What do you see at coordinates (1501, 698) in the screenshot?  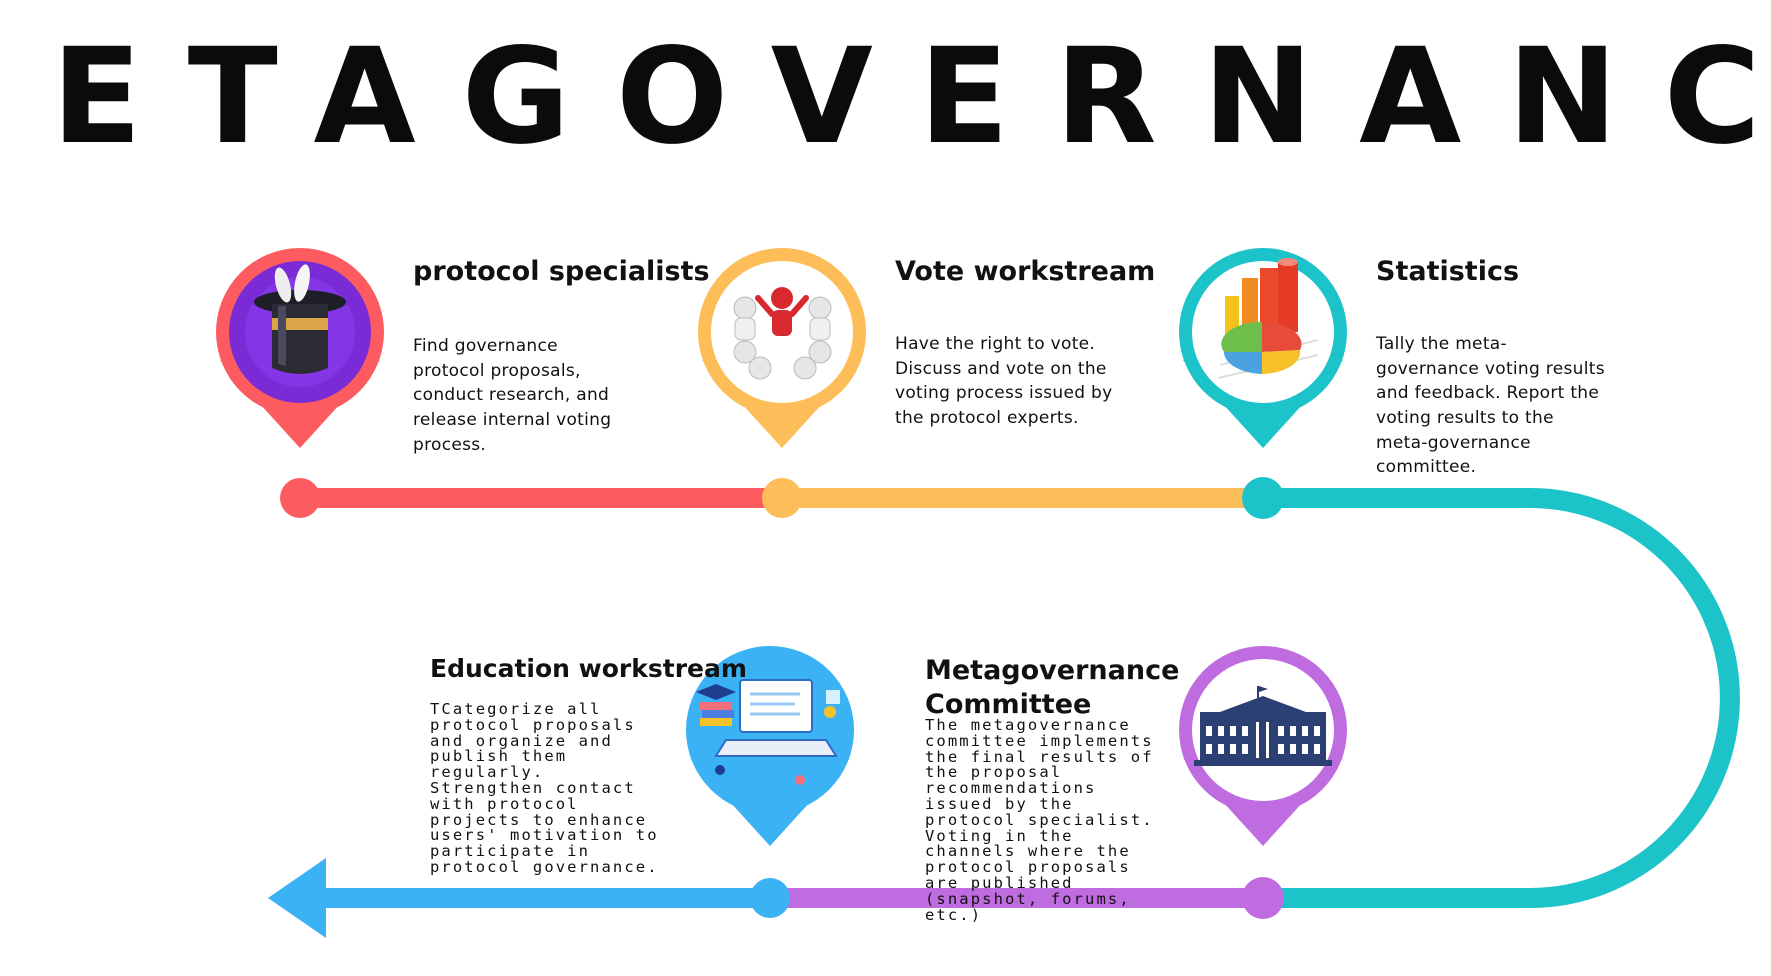 I see `track-segment-teal` at bounding box center [1501, 698].